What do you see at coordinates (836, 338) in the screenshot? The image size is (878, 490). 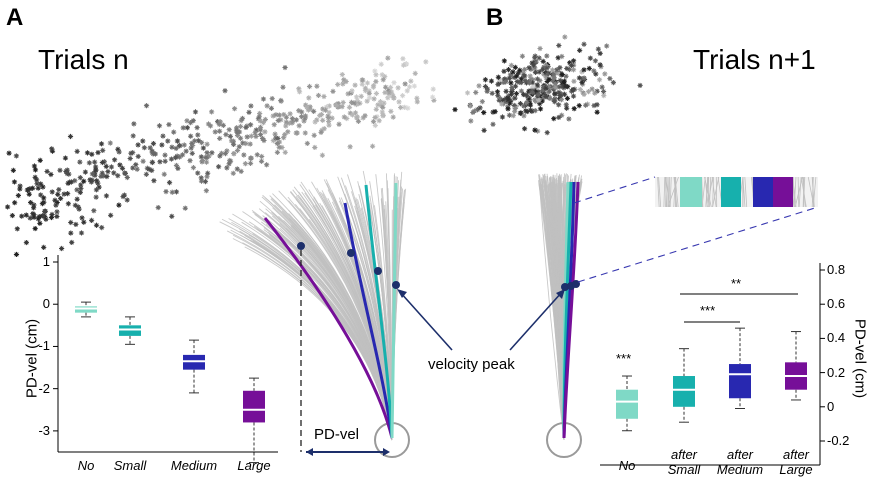 I see `ytick-label-b: 0.4` at bounding box center [836, 338].